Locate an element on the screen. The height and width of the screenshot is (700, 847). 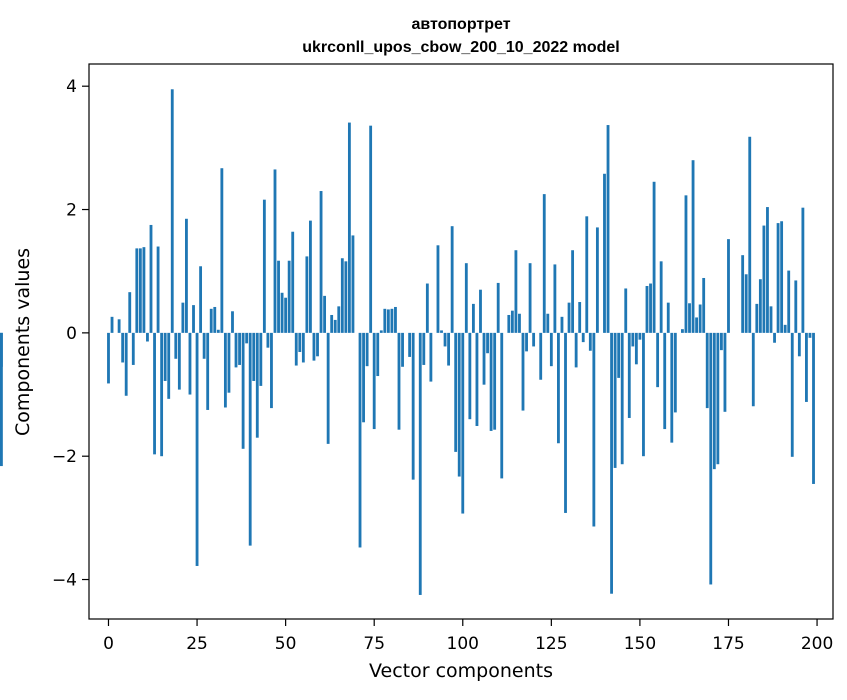
chart-subtitle: ukrconll_upos_cbow_200_10_2022 model is located at coordinates (460, 47).